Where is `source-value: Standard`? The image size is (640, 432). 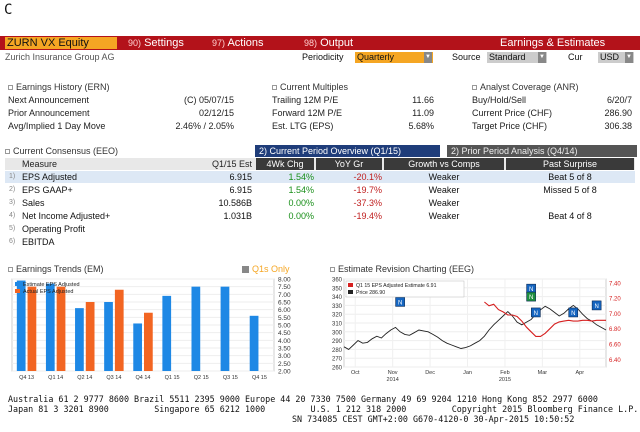
source-value: Standard is located at coordinates (507, 57).